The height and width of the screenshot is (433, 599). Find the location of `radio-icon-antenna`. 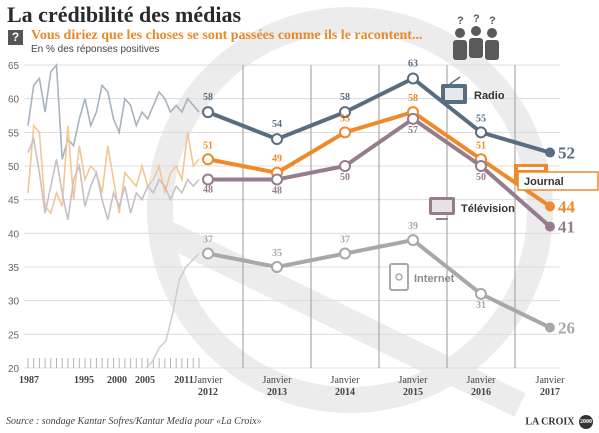

radio-icon-antenna is located at coordinates (455, 80).